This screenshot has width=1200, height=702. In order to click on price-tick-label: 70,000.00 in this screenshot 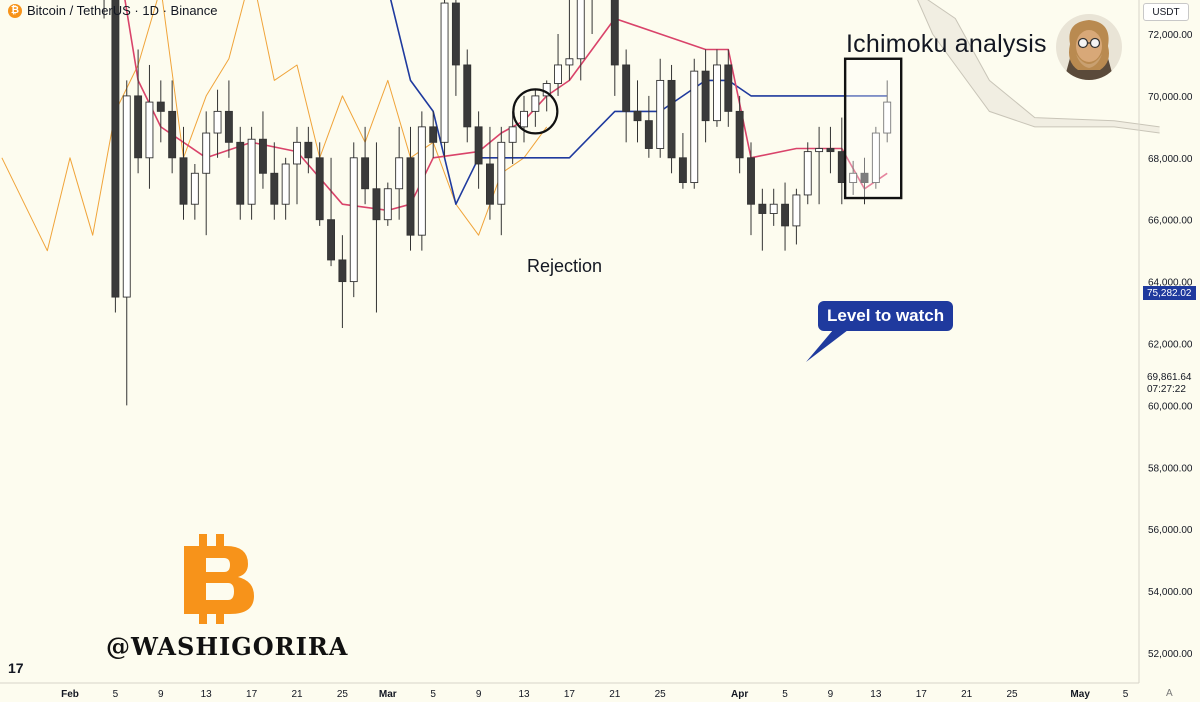, I will do `click(1170, 97)`.